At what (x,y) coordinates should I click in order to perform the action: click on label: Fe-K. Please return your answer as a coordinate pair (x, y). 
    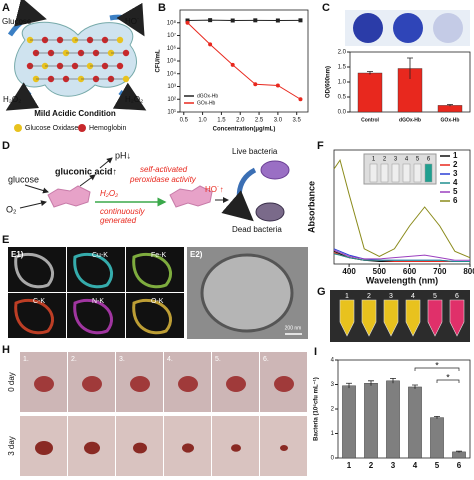
    Looking at the image, I should click on (159, 255).